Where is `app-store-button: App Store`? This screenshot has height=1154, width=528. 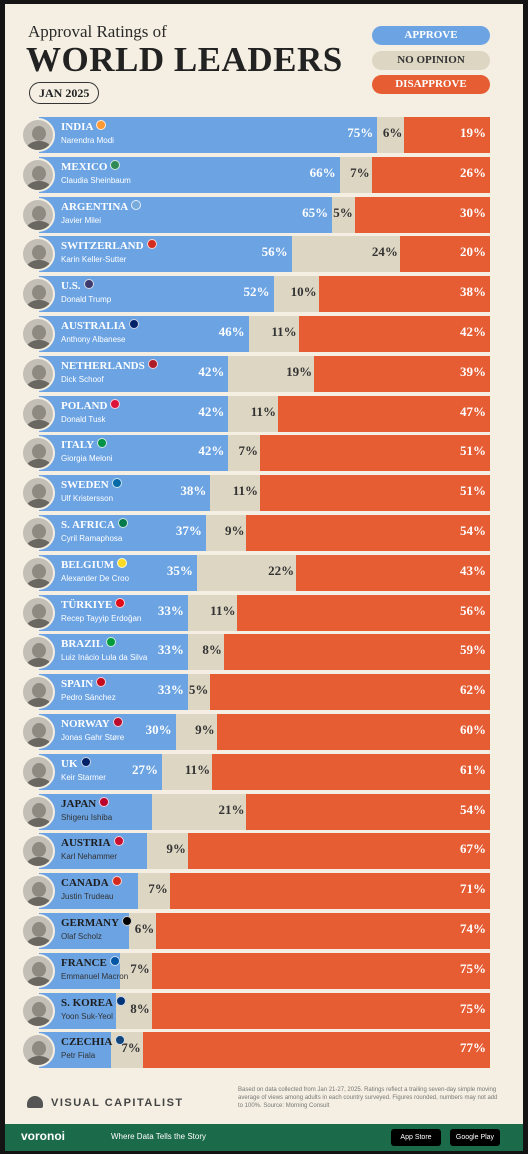
app-store-button: App Store is located at coordinates (416, 1137).